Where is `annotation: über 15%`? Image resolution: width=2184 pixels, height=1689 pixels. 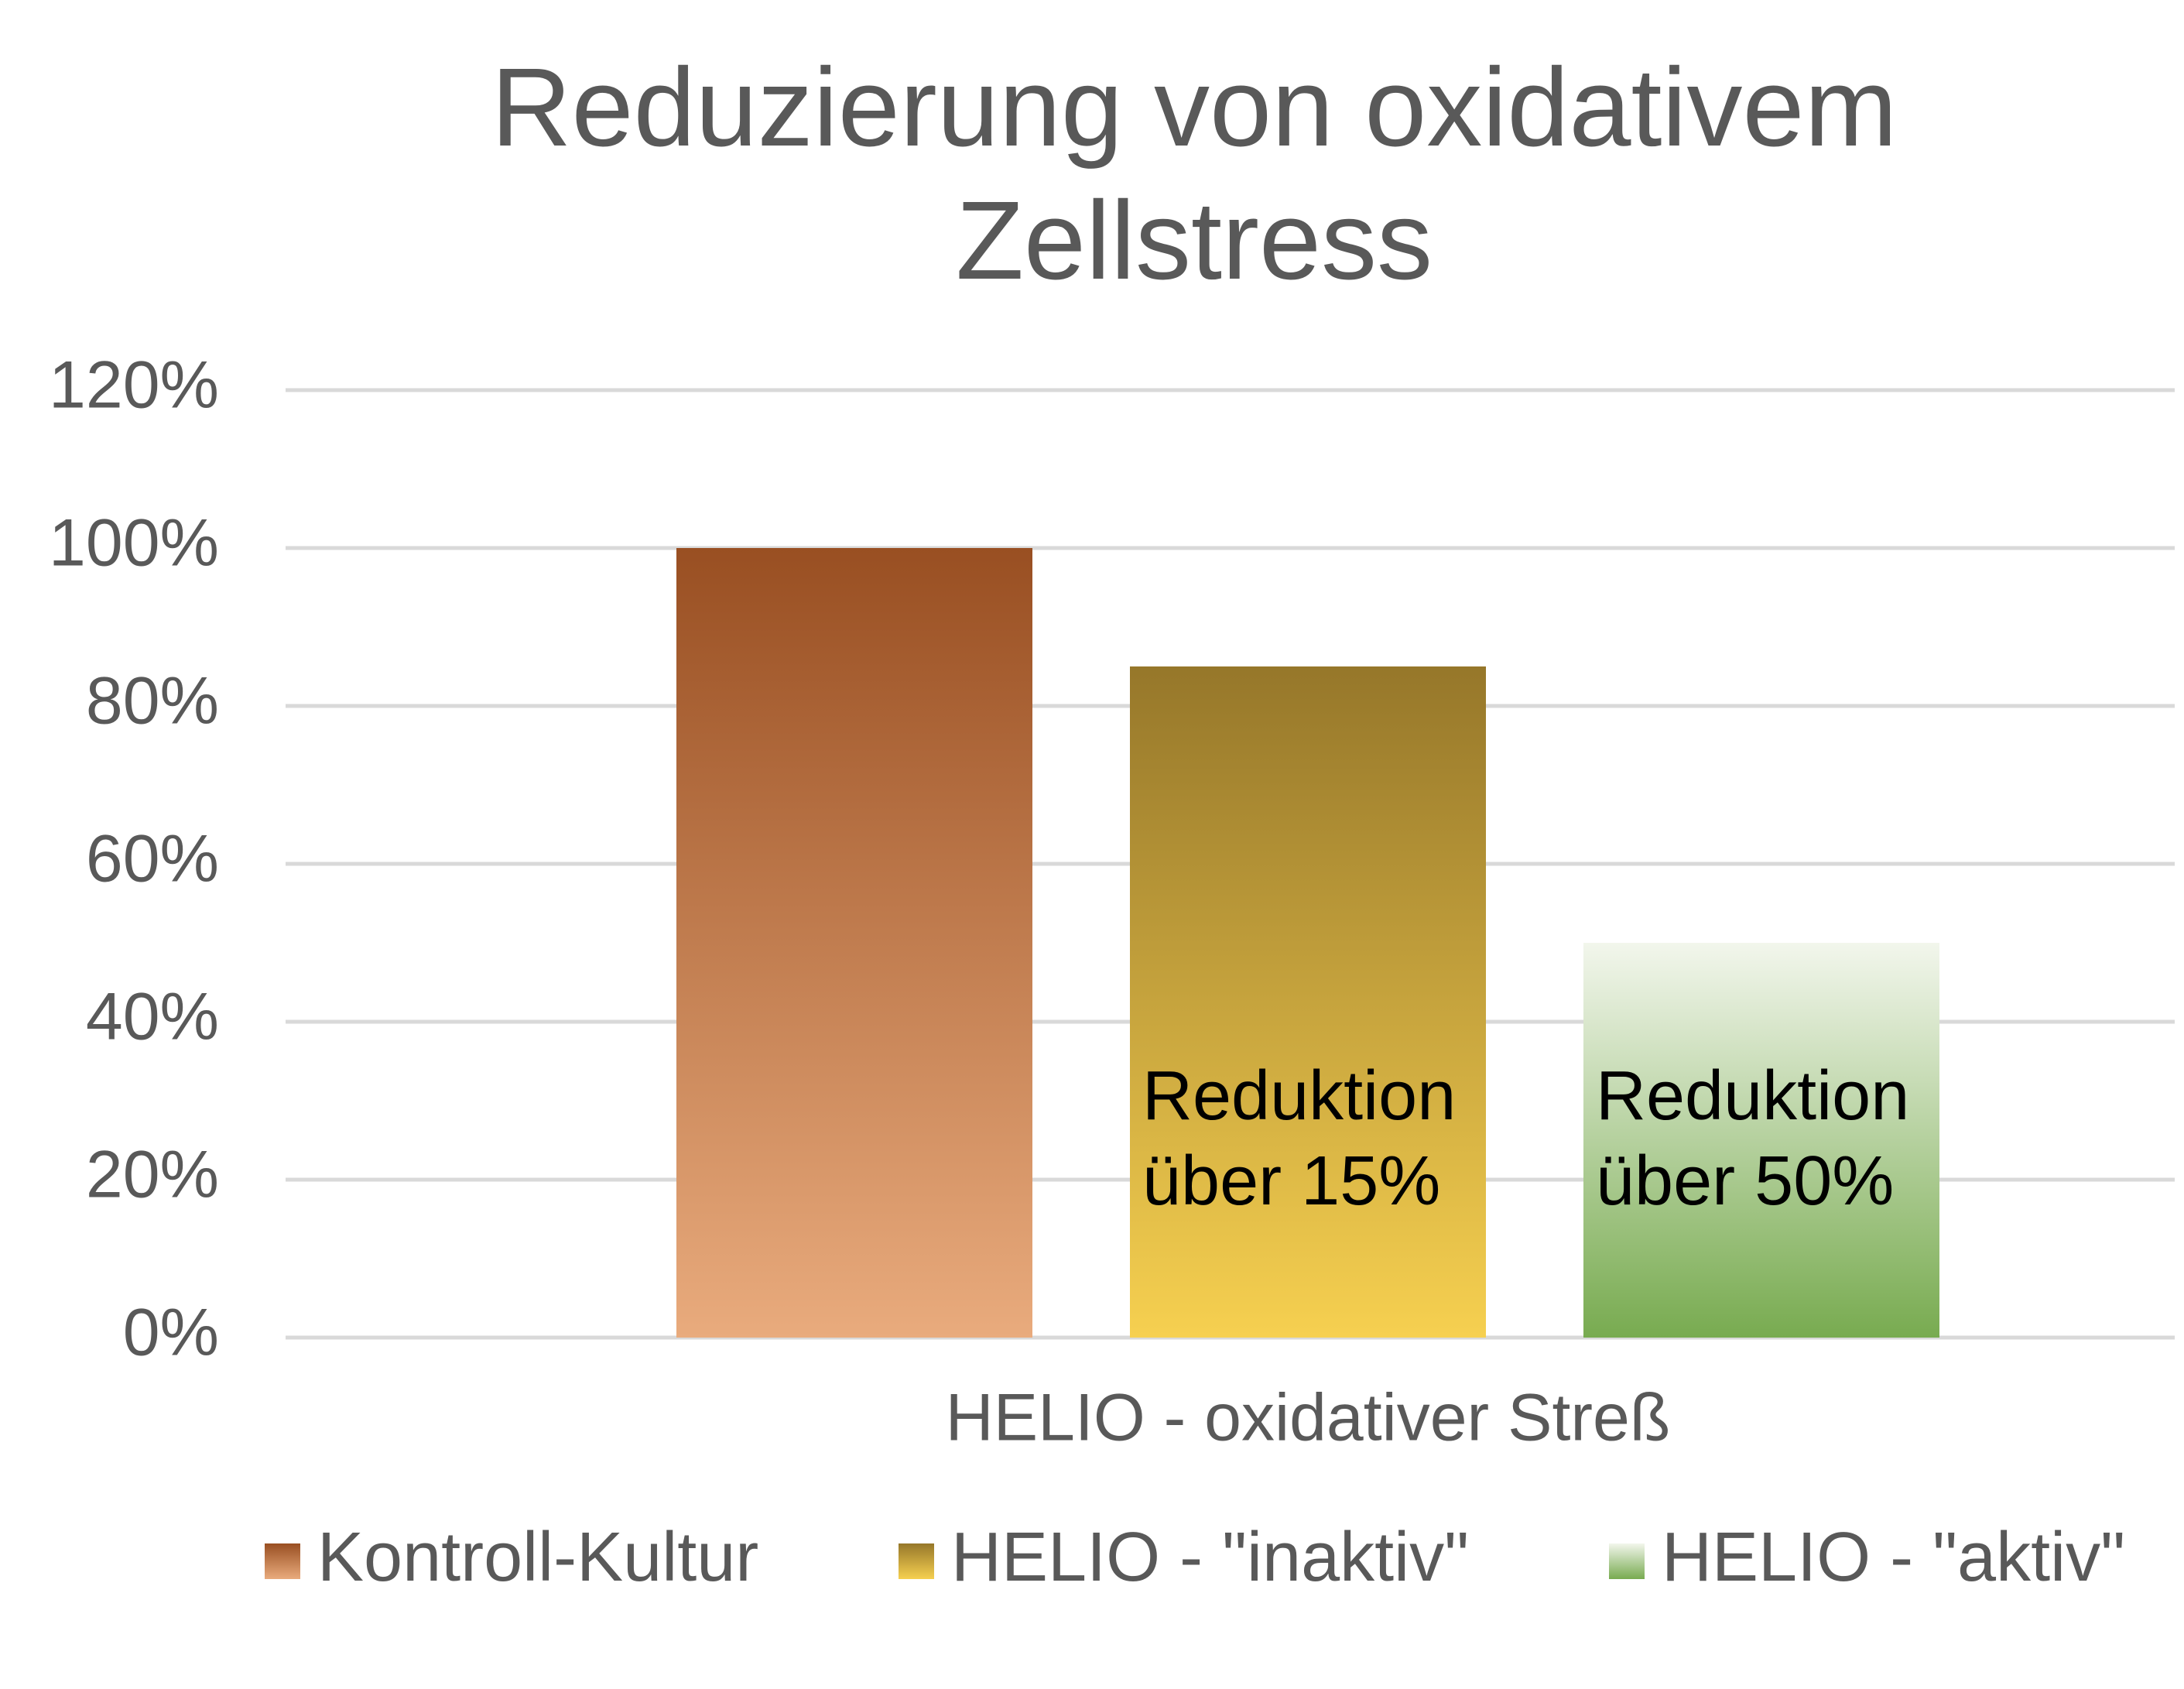
annotation: über 15% is located at coordinates (1291, 1181).